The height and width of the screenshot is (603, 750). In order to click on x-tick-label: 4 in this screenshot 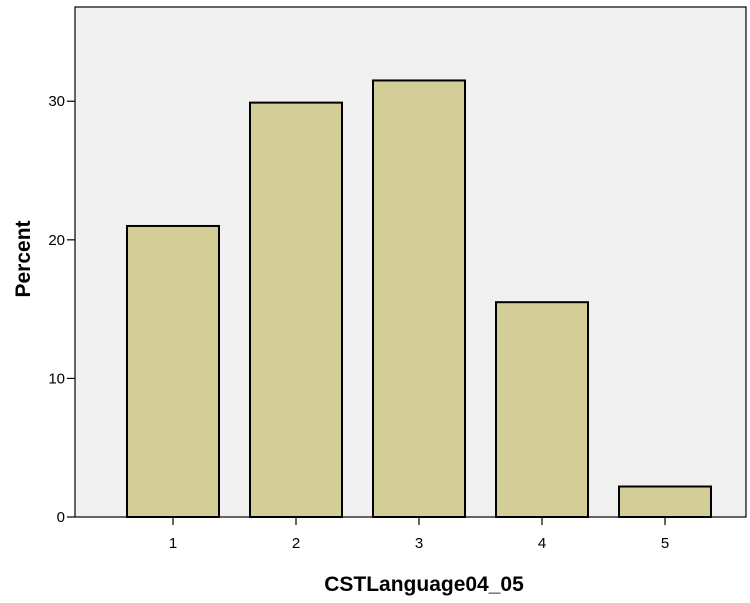, I will do `click(542, 543)`.